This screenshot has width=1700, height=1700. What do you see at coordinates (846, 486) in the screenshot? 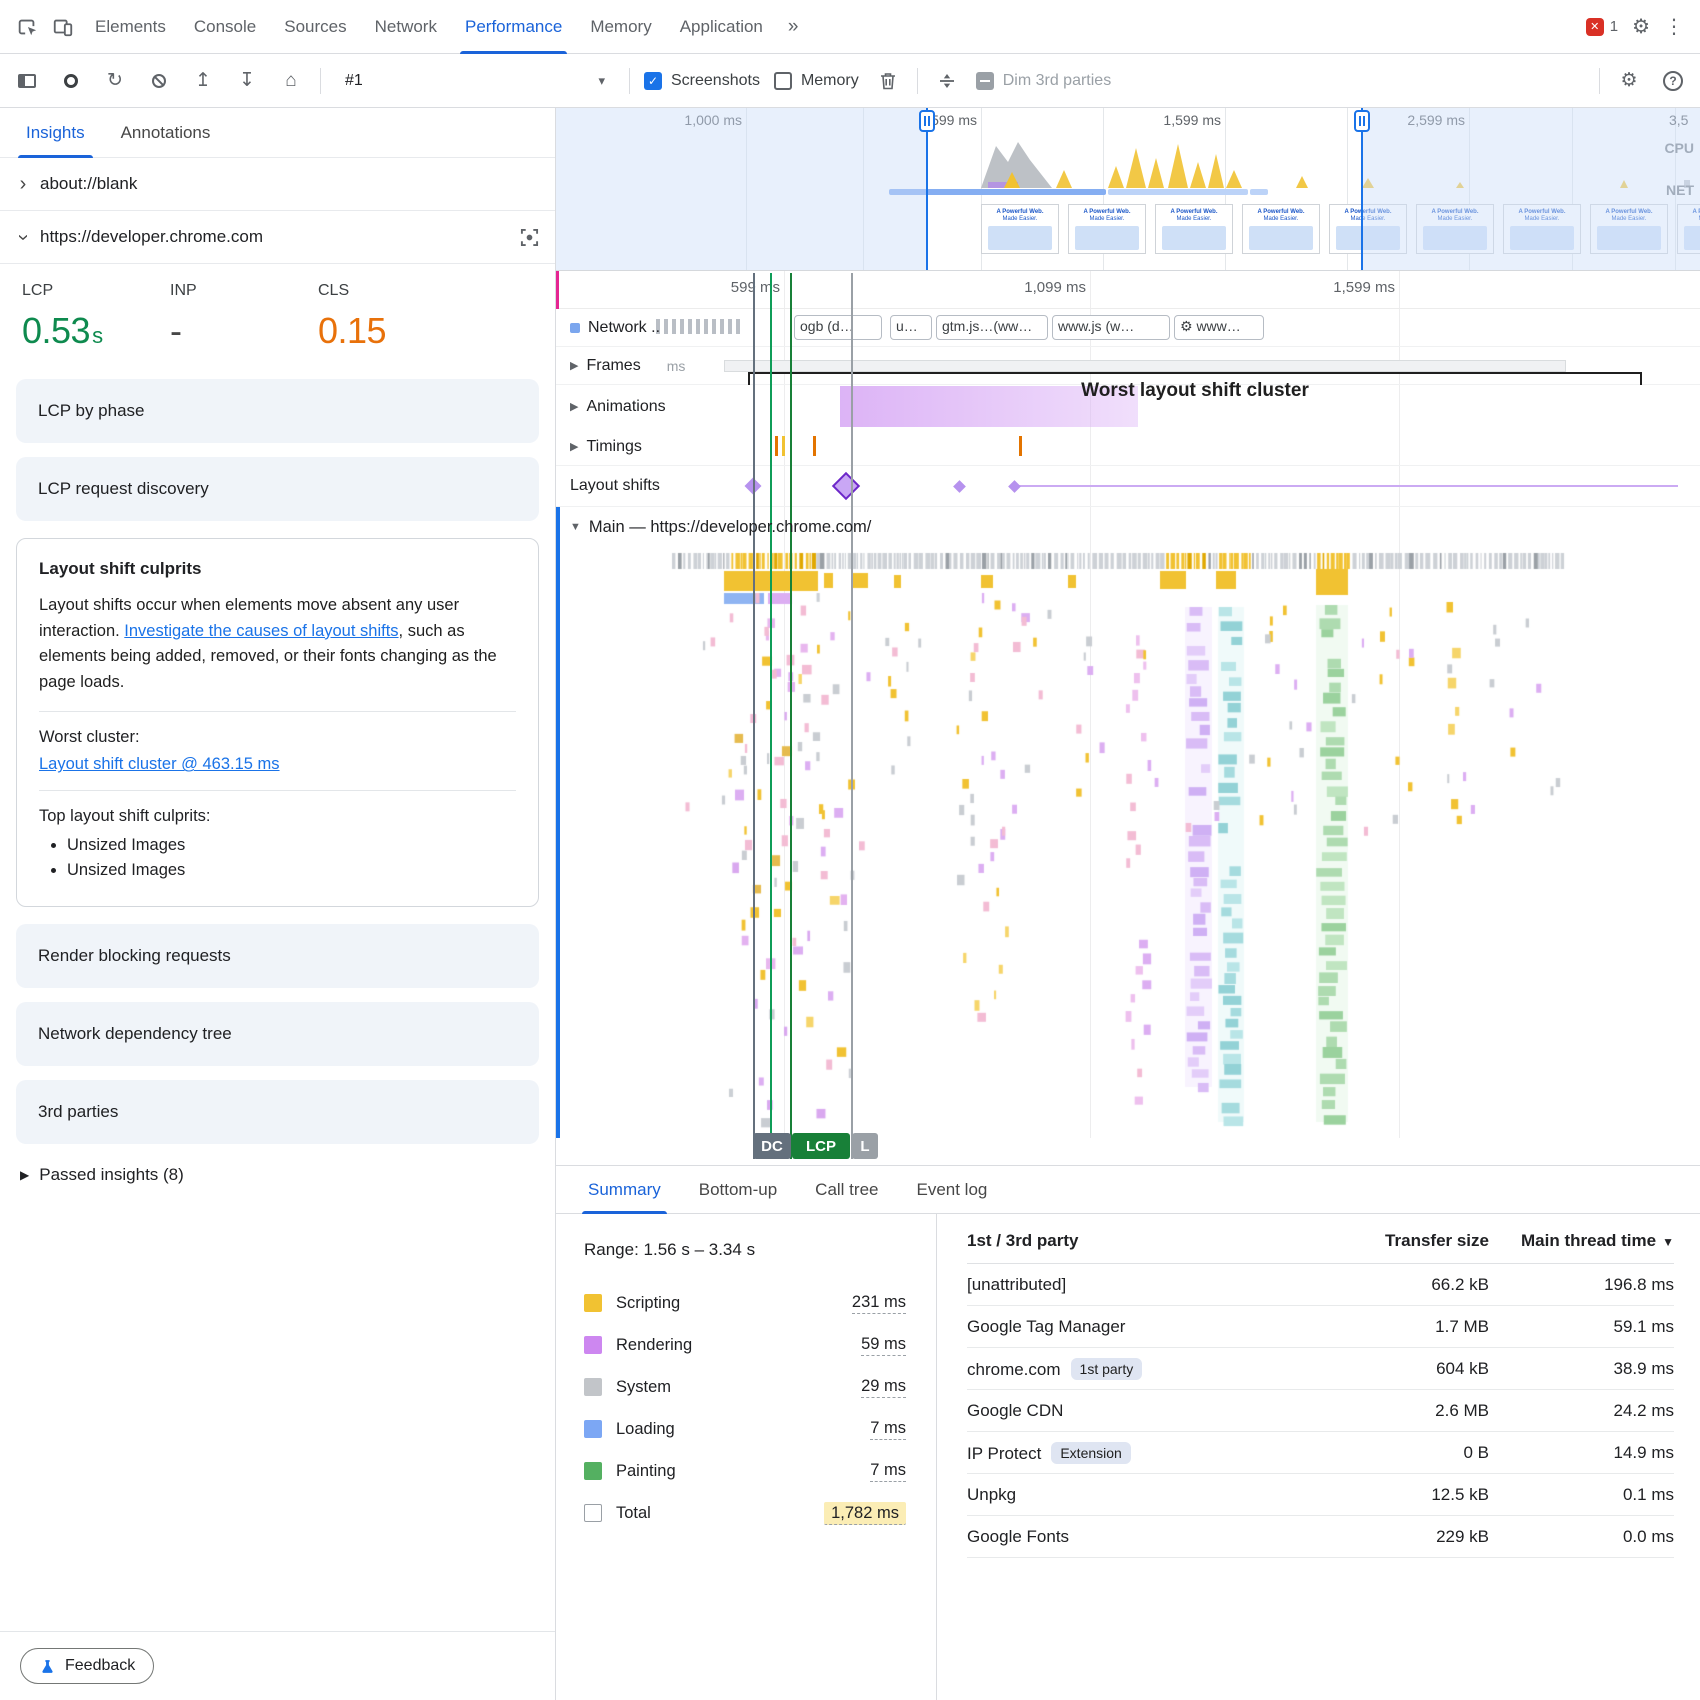
I see `layout-shift-diamond-selected` at bounding box center [846, 486].